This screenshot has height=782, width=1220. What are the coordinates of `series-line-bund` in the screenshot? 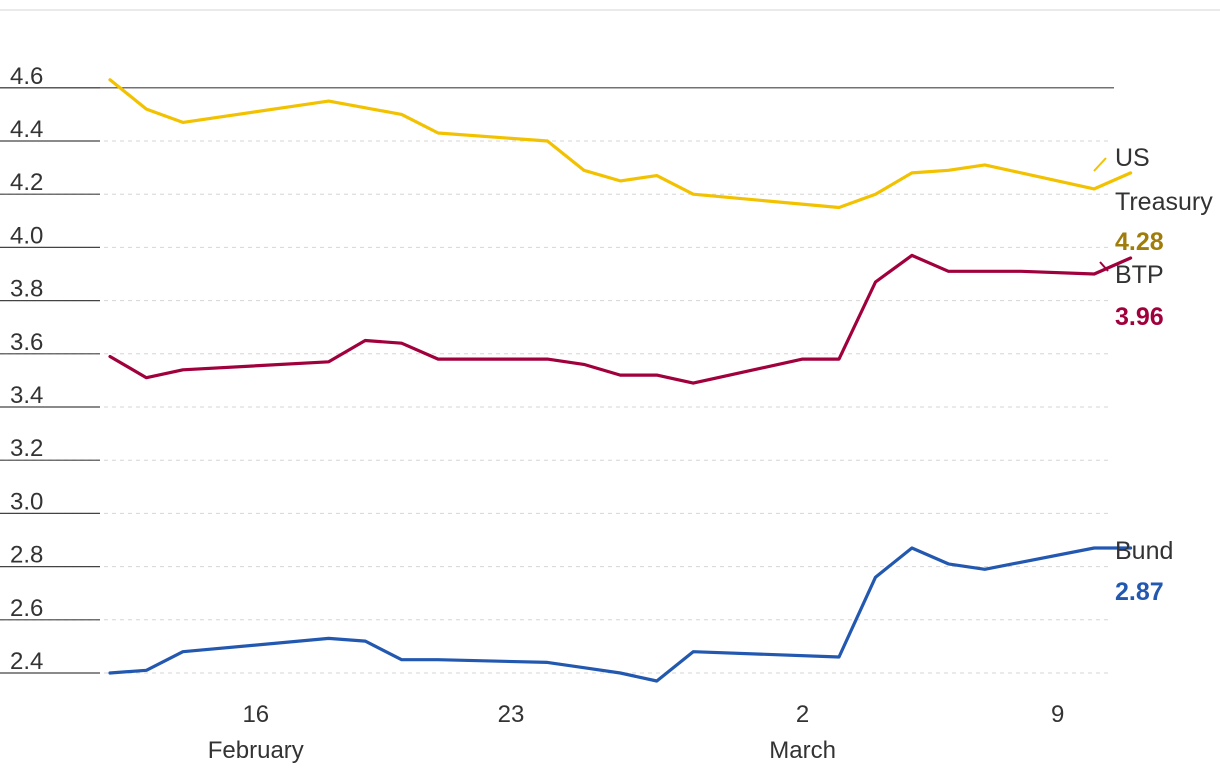 It's located at (620, 614).